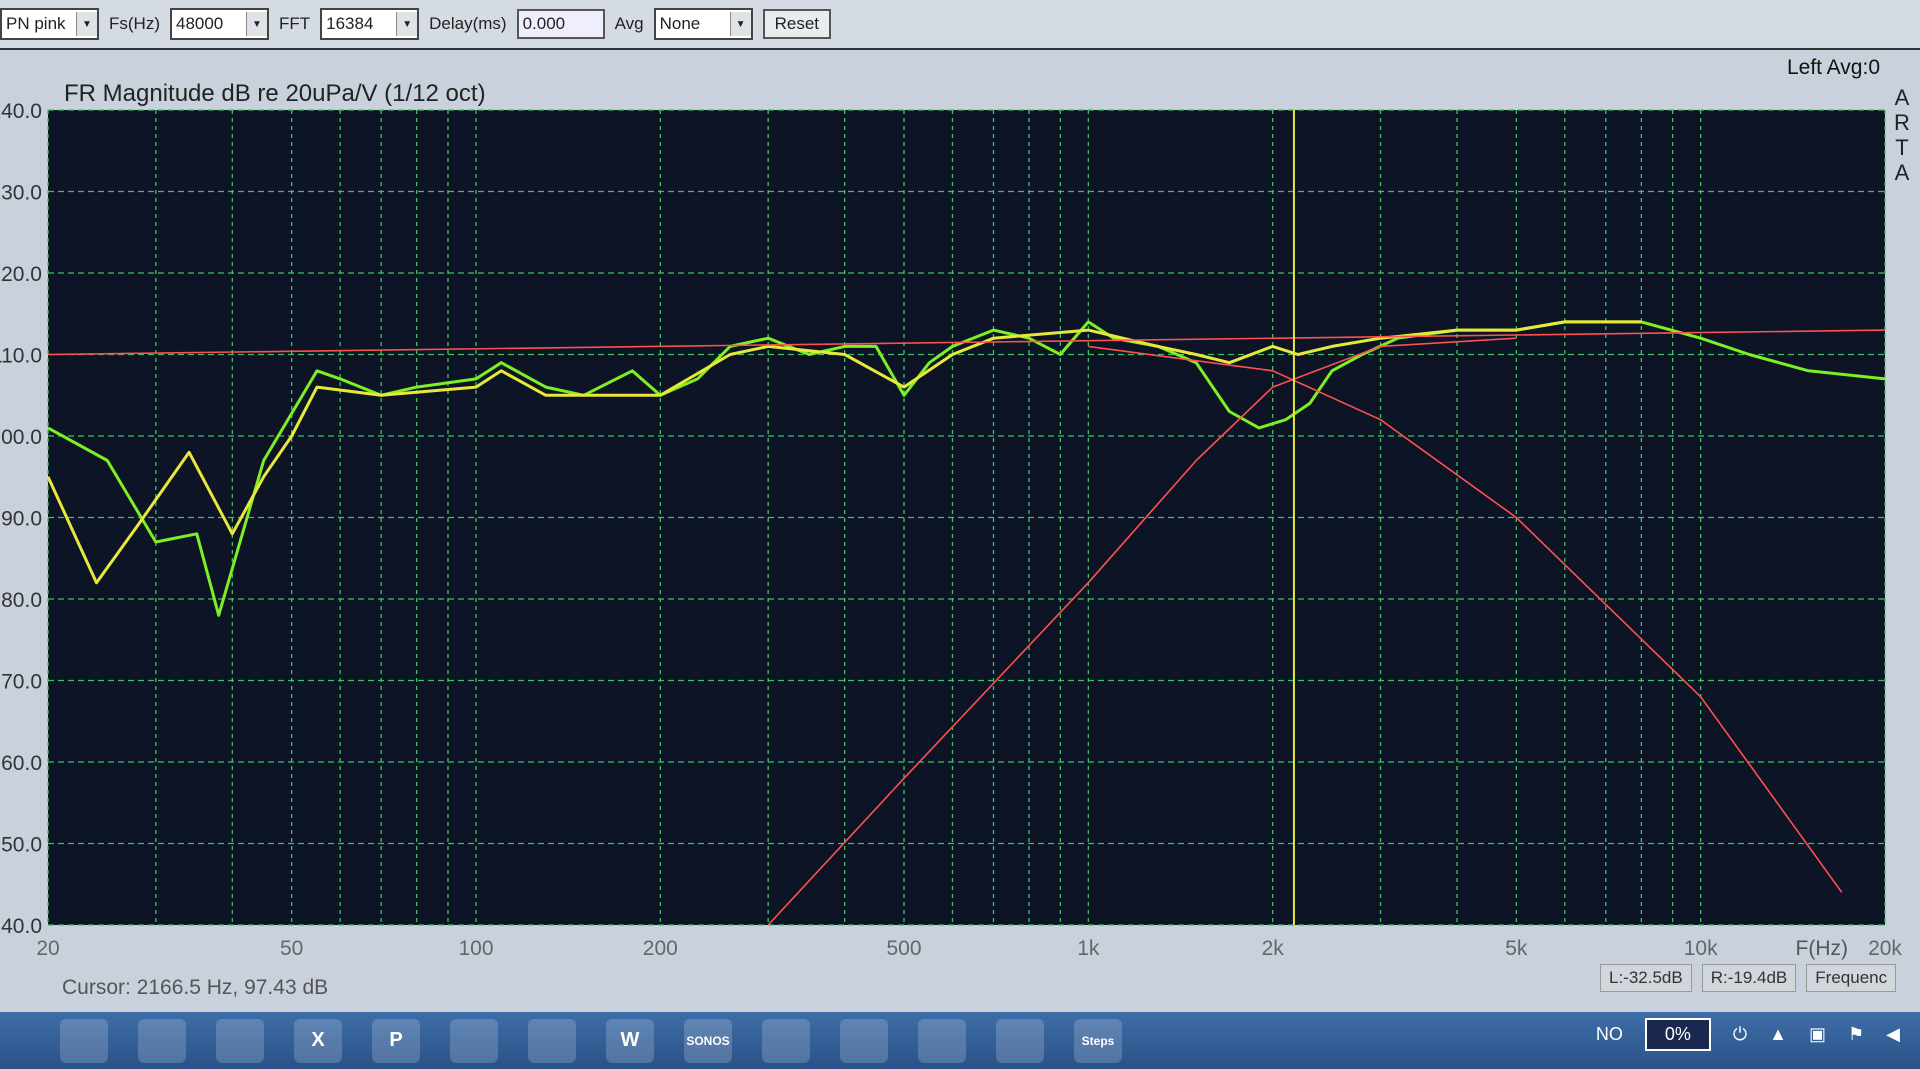  What do you see at coordinates (475, 948) in the screenshot?
I see `x-tick-label: 100` at bounding box center [475, 948].